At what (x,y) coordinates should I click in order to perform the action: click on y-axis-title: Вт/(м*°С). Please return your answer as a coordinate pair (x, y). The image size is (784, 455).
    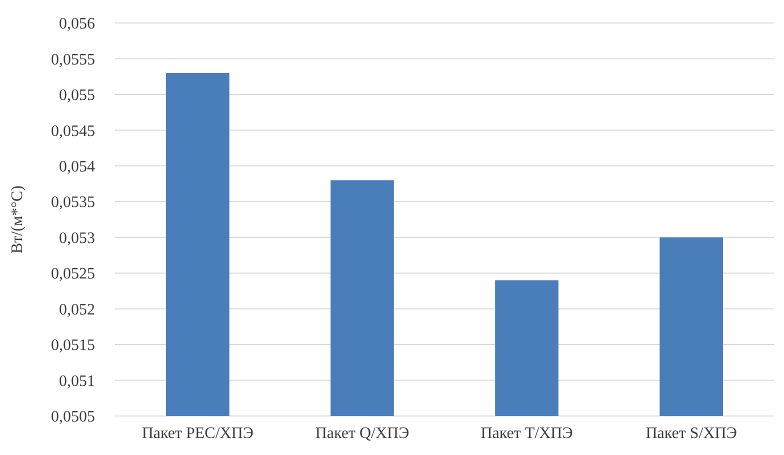
    Looking at the image, I should click on (17, 220).